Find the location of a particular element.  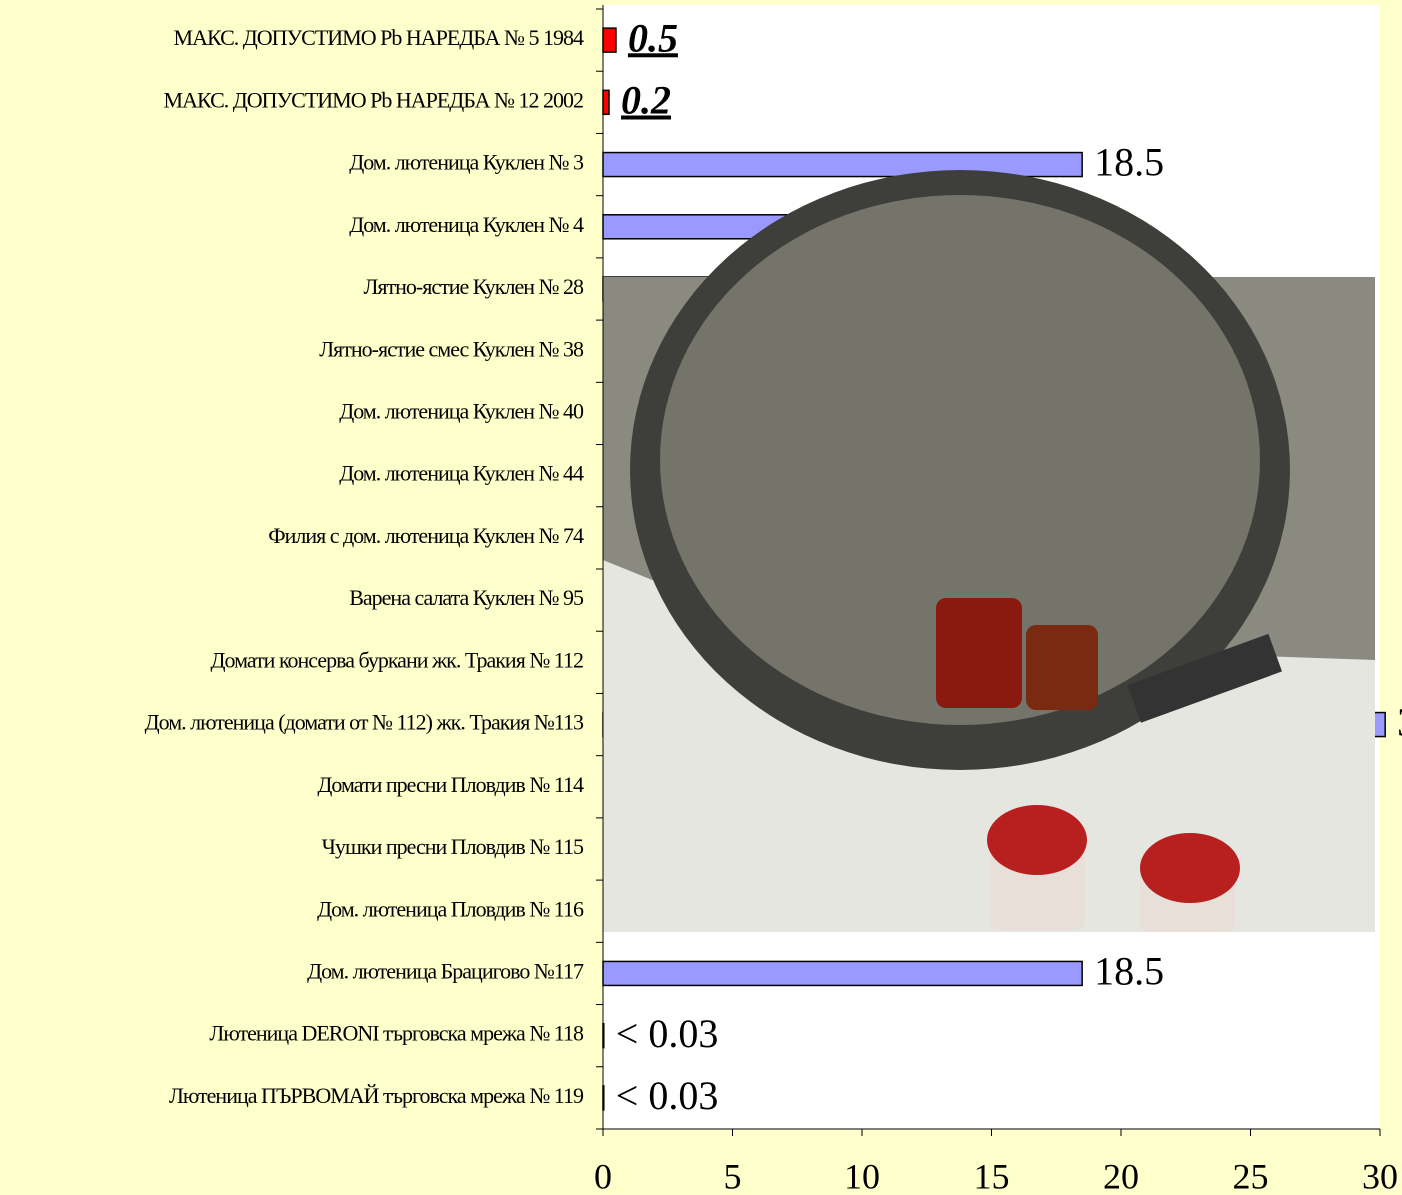

x-tick-label: 5 is located at coordinates (733, 1175).